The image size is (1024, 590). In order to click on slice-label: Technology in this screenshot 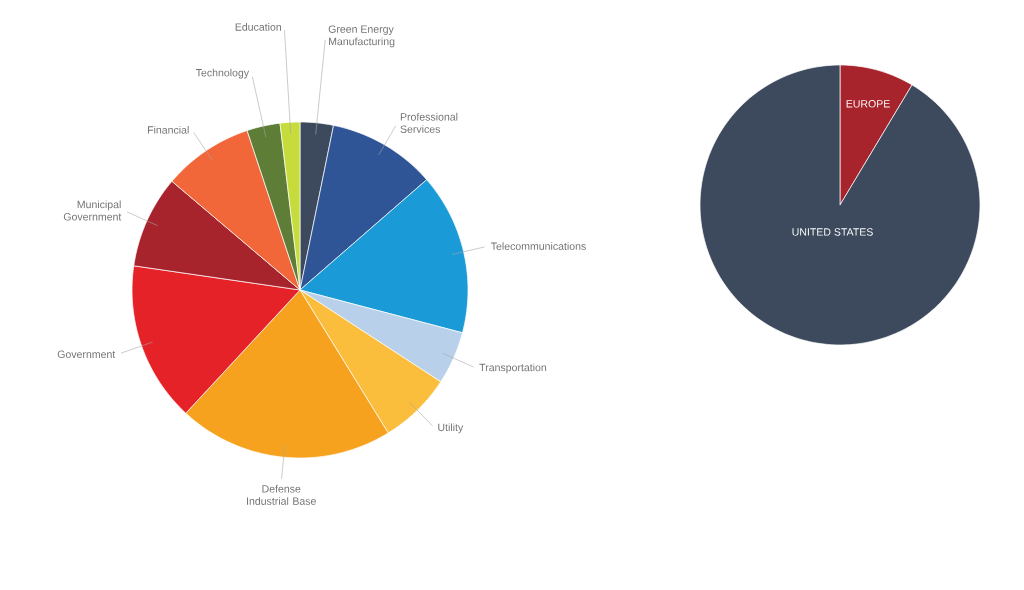, I will do `click(222, 73)`.